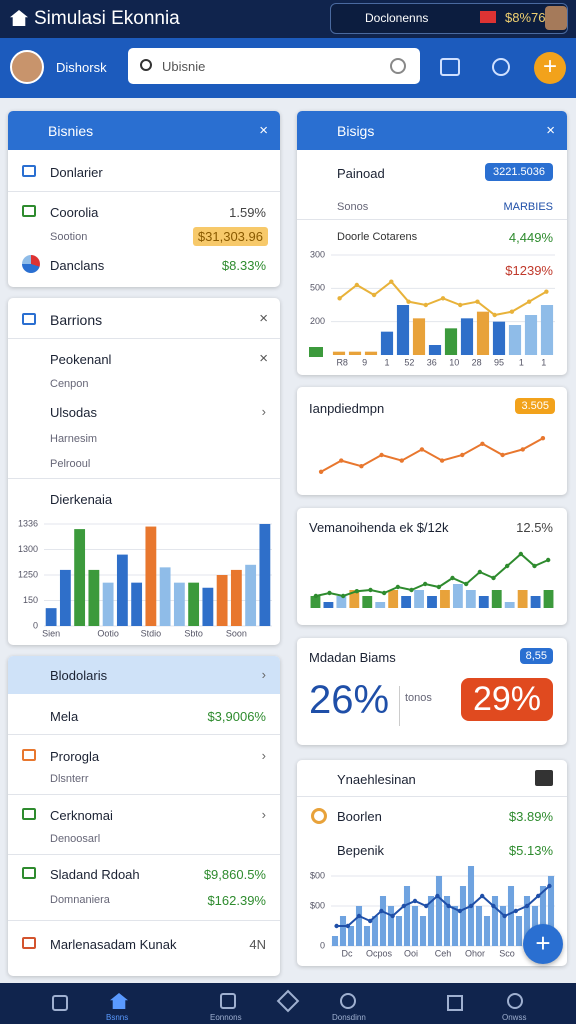  I want to click on avatar, so click(556, 18).